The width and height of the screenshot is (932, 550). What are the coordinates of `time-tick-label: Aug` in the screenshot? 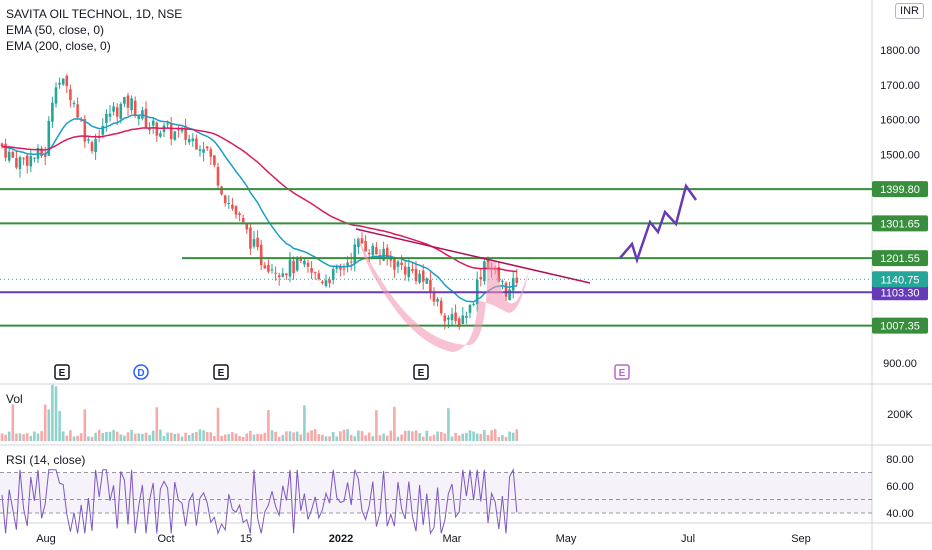 It's located at (46, 539).